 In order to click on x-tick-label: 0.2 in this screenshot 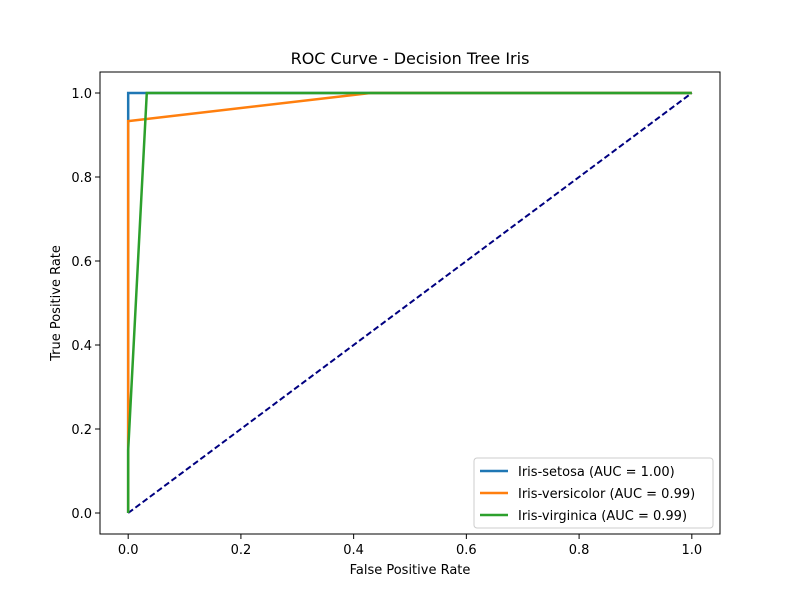, I will do `click(241, 550)`.